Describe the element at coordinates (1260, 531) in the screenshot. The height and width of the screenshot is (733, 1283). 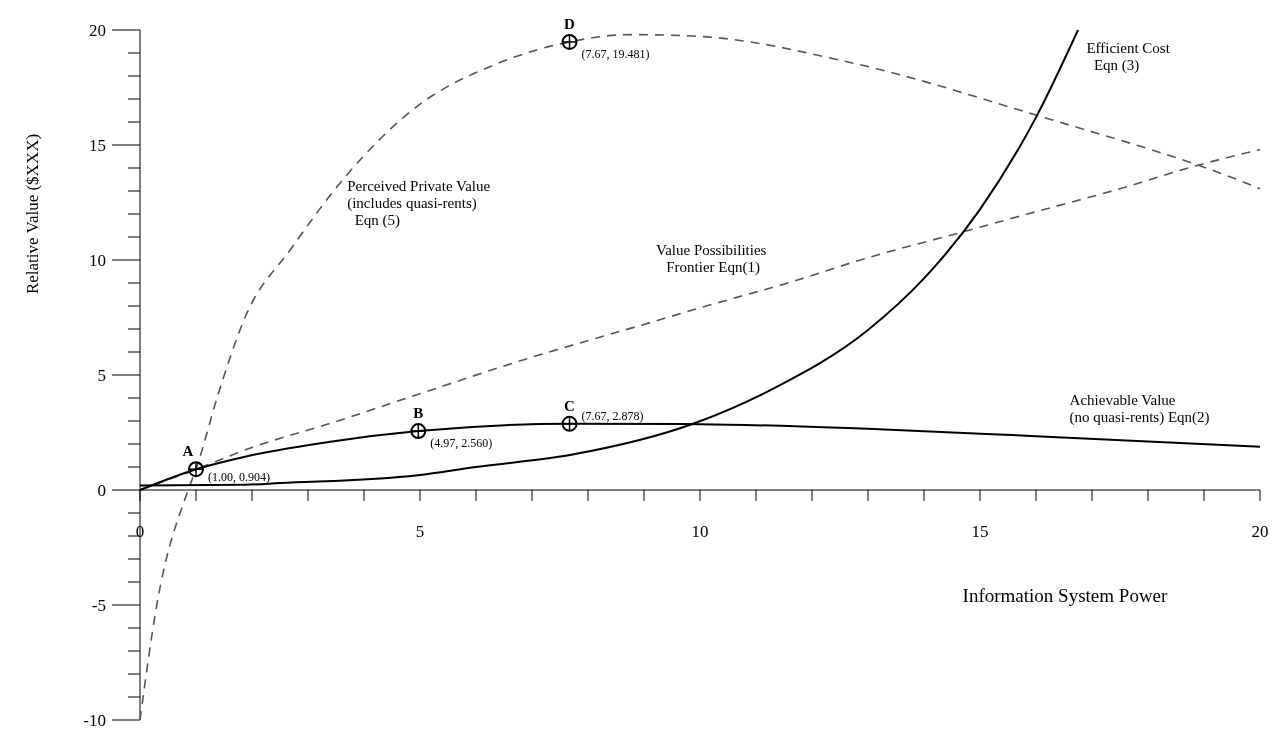
I see `x-tick-label: 20` at that location.